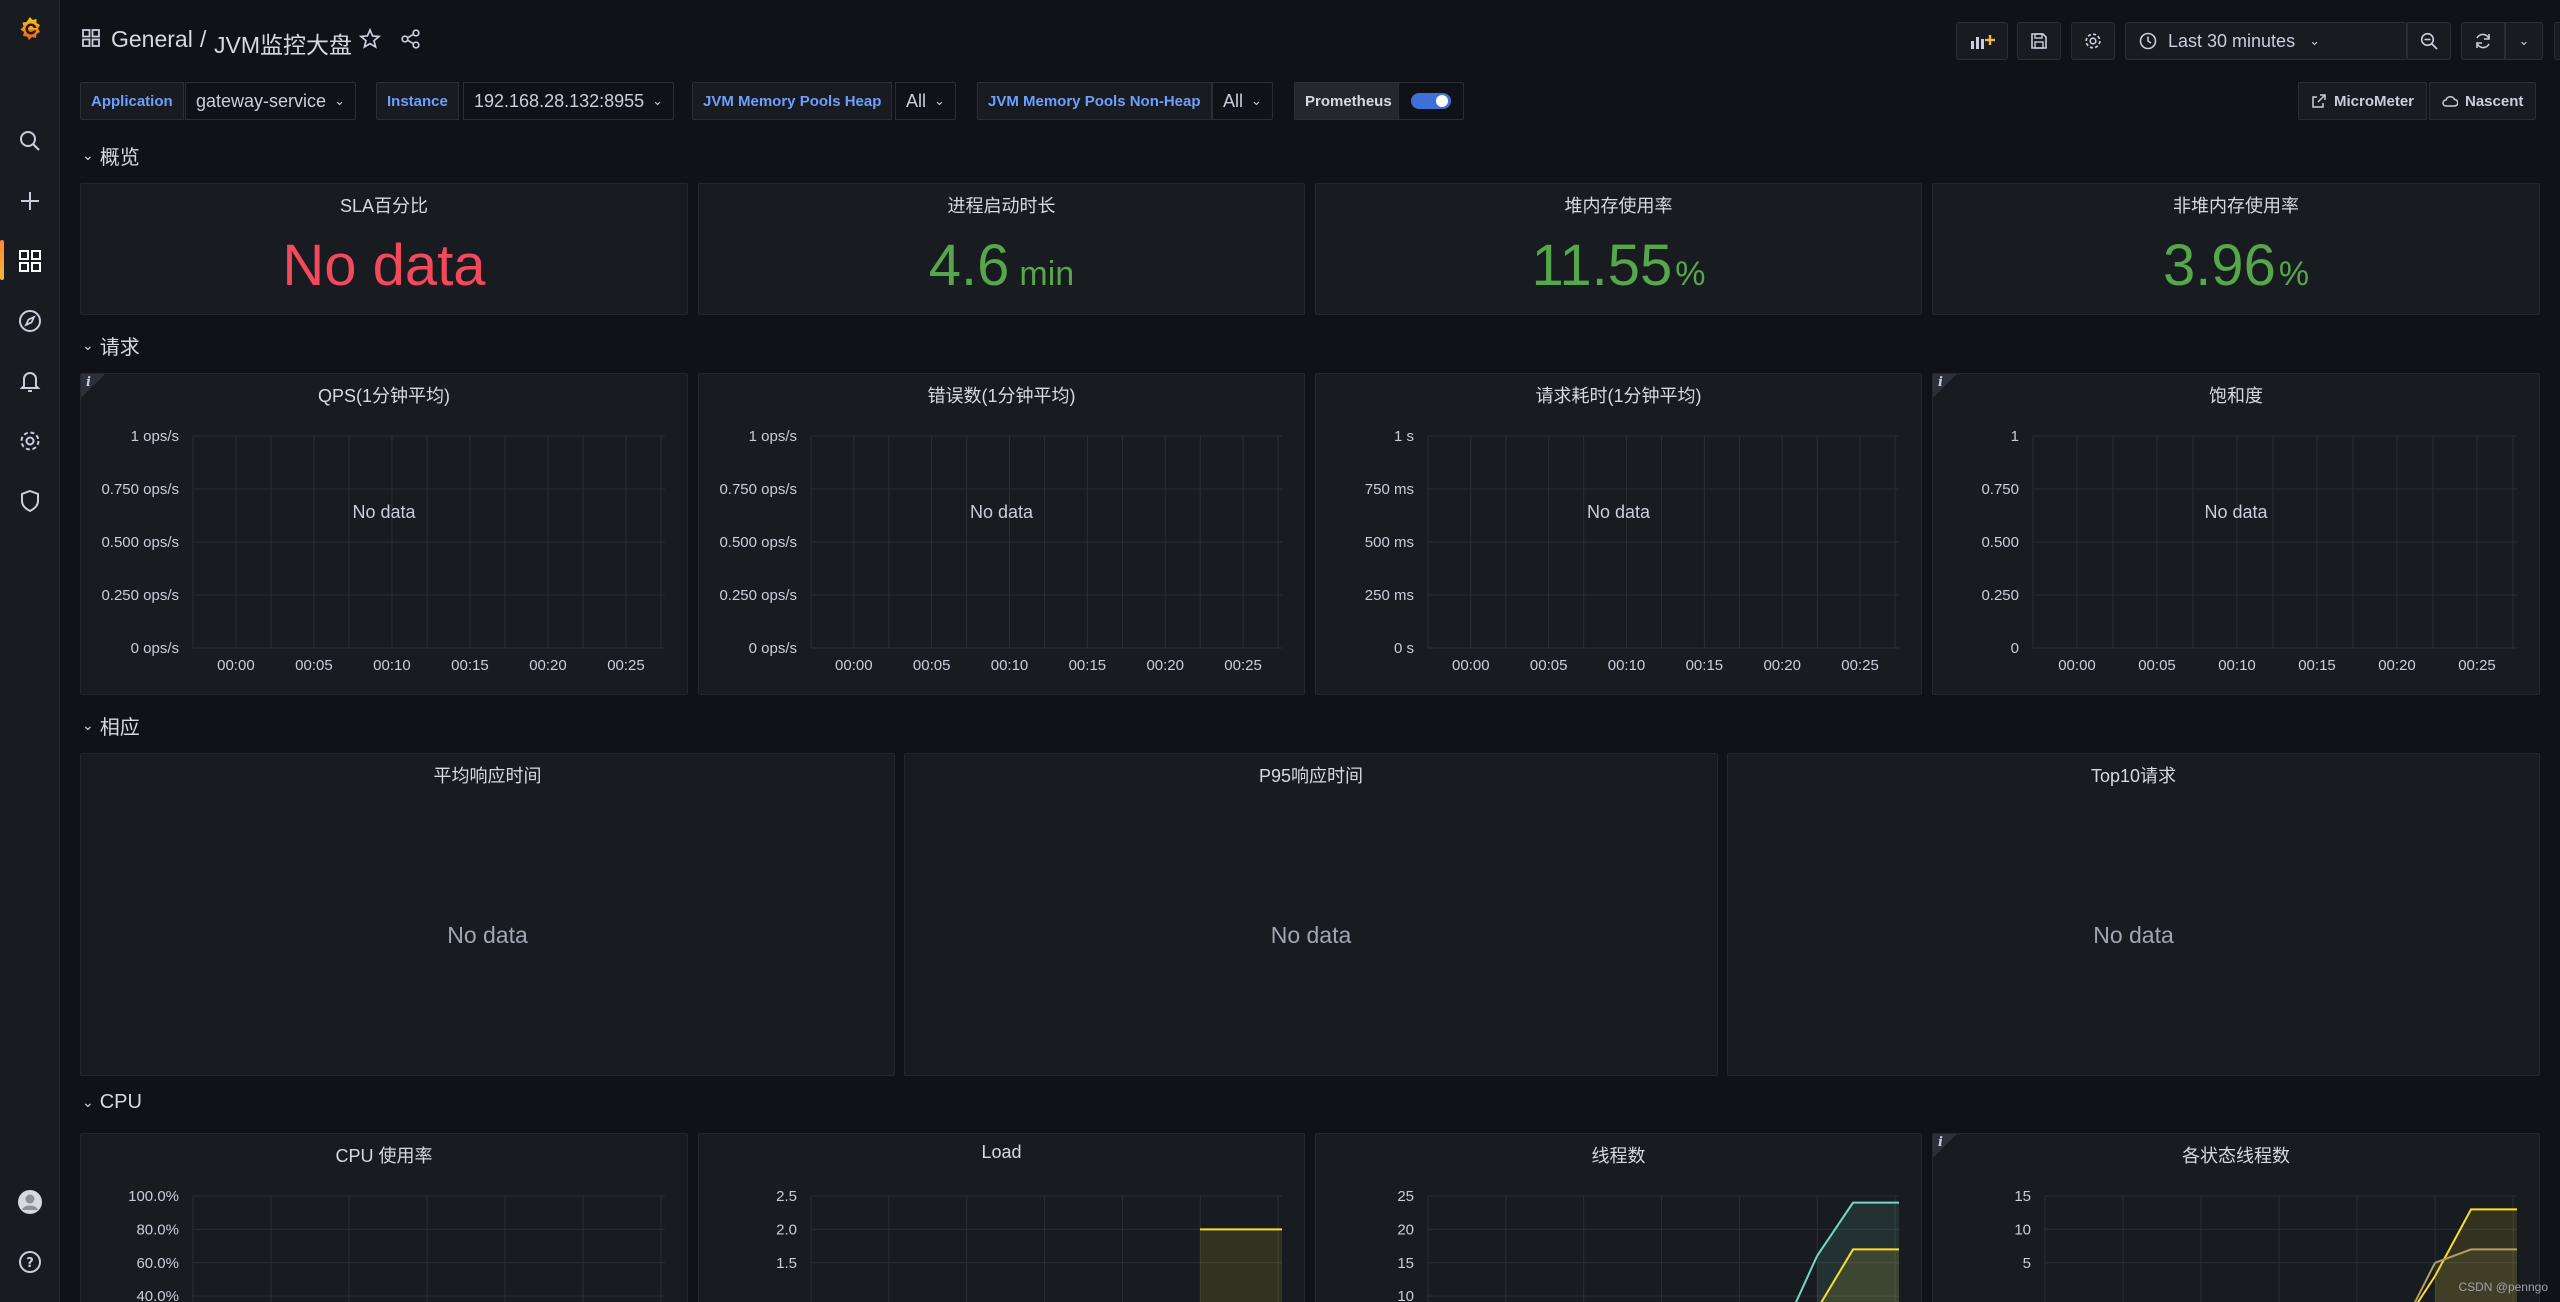 The width and height of the screenshot is (2560, 1302). Describe the element at coordinates (2133, 914) in the screenshot. I see `panel-top10-requests: Top10请求 No data` at that location.